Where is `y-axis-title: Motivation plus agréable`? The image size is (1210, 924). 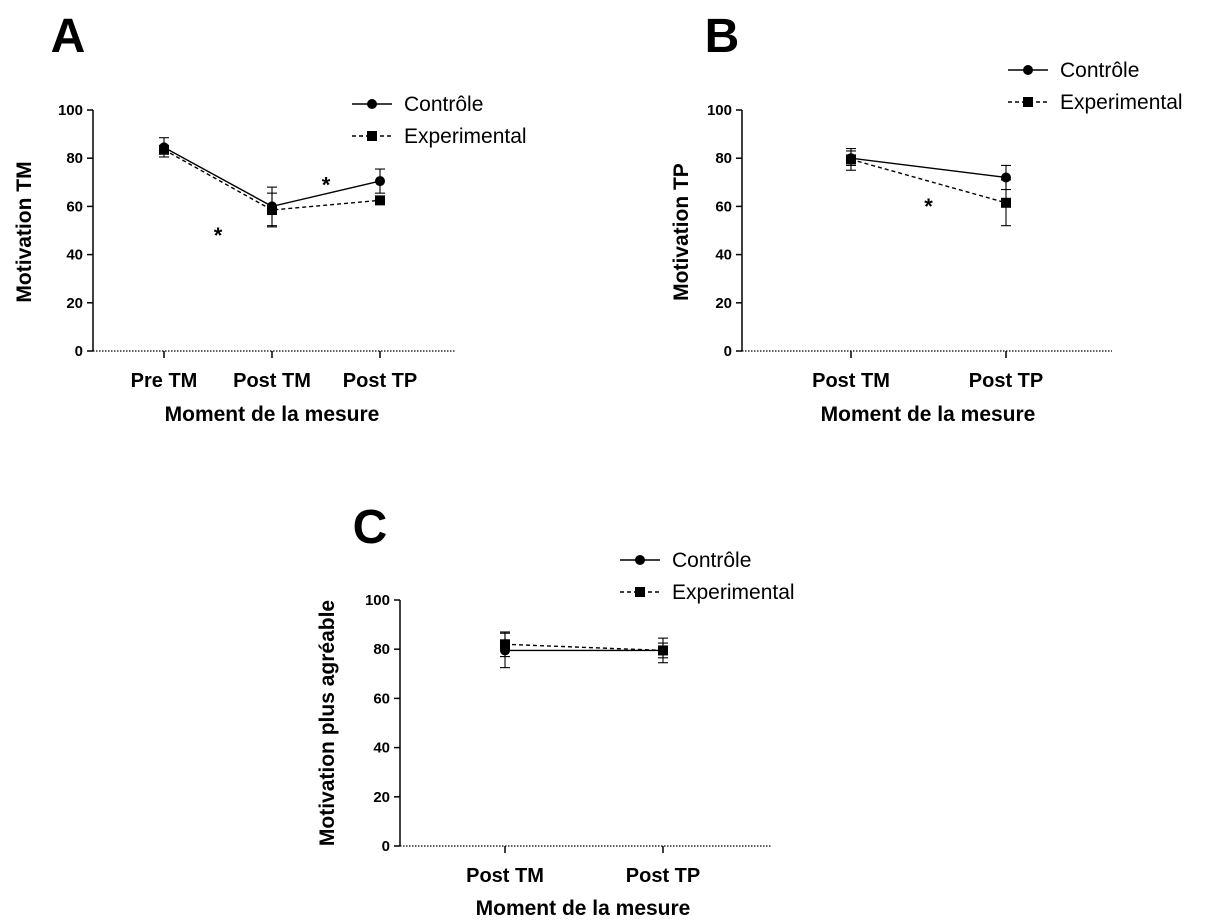 y-axis-title: Motivation plus agréable is located at coordinates (327, 723).